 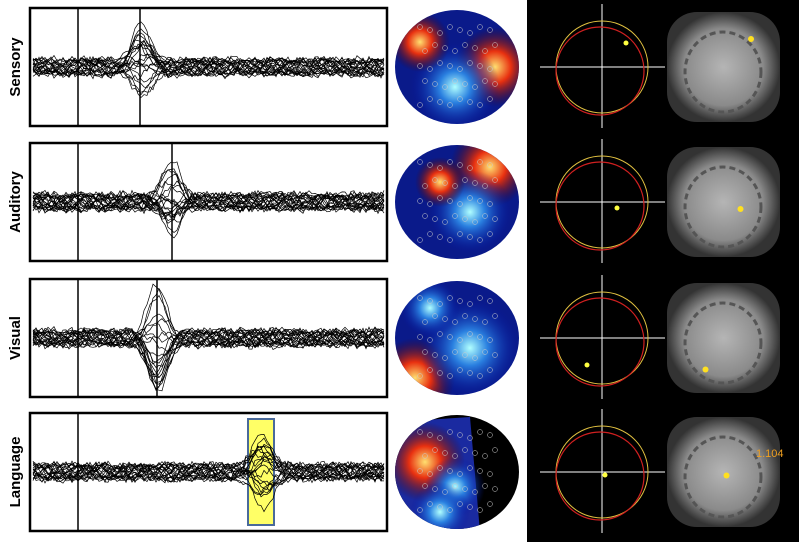 I want to click on row-label: Language, so click(x=15, y=472).